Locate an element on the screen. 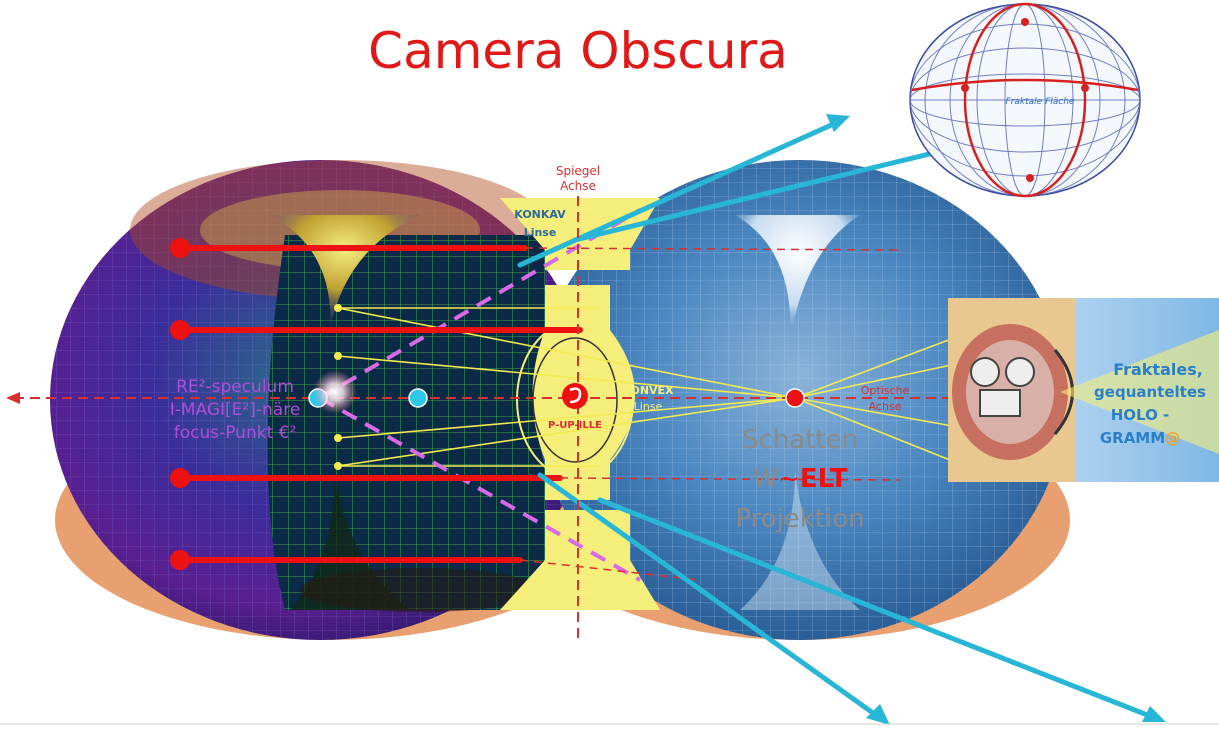 Image resolution: width=1219 pixels, height=729 pixels. focus-point-right is located at coordinates (795, 398).